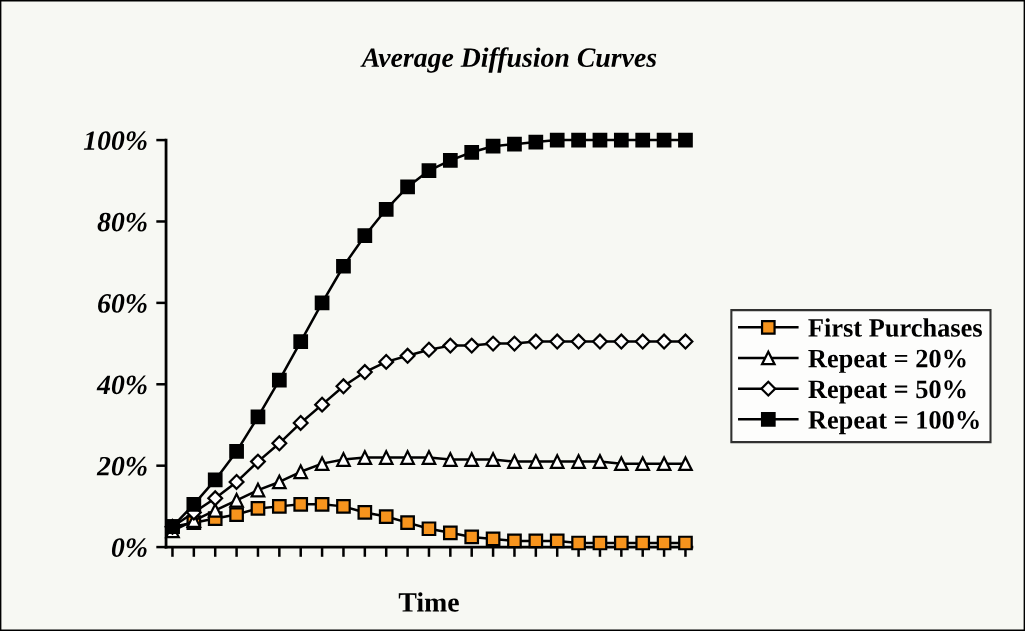 The width and height of the screenshot is (1025, 631). What do you see at coordinates (122, 303) in the screenshot?
I see `y-tick-label: 60%` at bounding box center [122, 303].